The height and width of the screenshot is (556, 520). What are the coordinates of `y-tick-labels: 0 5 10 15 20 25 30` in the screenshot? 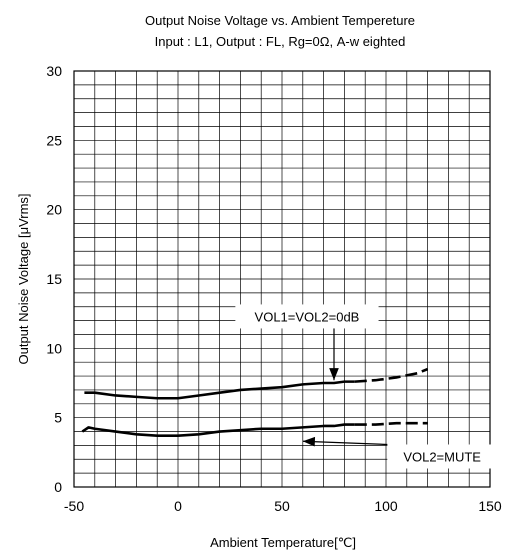 It's located at (54, 279).